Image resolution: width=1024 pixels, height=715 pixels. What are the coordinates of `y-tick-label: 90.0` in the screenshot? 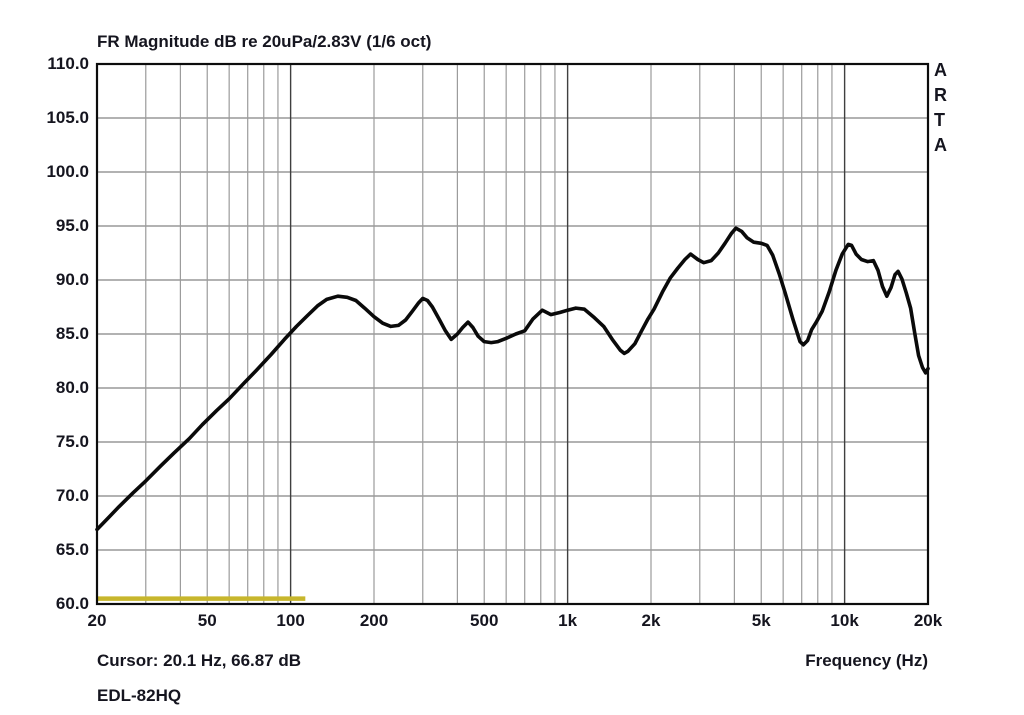 It's located at (72, 279).